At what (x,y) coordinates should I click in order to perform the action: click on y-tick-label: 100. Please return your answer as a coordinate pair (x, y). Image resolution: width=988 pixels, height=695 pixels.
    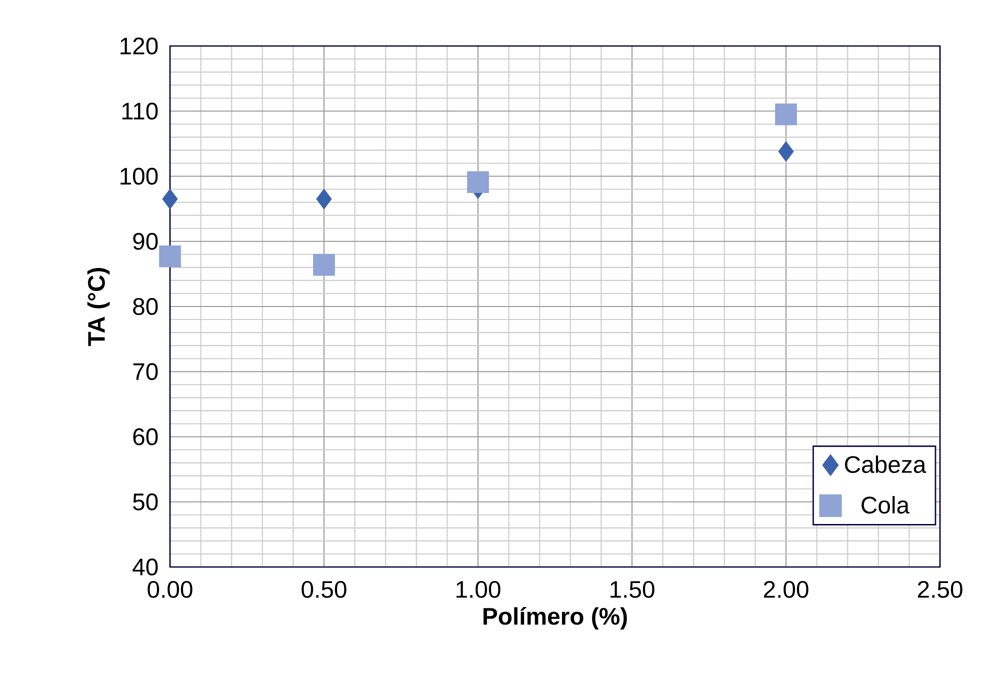
    Looking at the image, I should click on (139, 176).